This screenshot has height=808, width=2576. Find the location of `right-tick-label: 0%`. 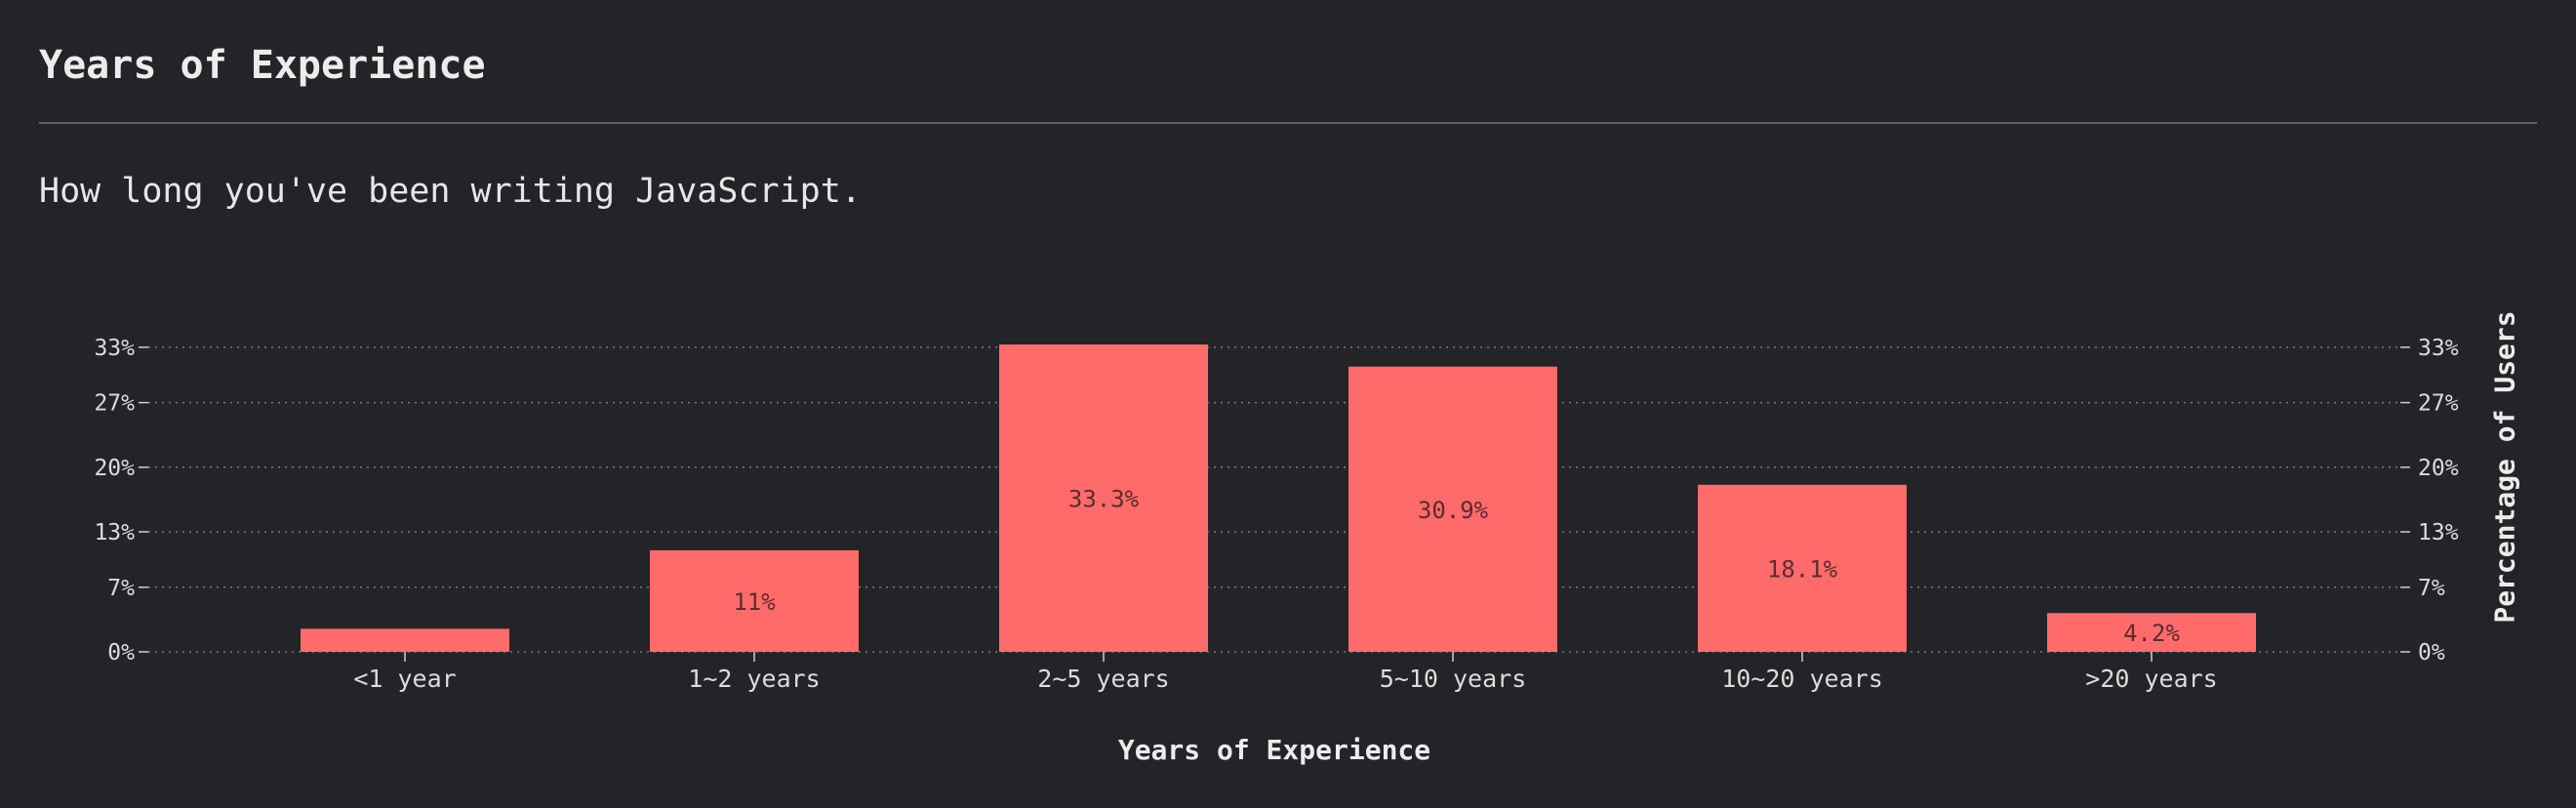

right-tick-label: 0% is located at coordinates (2431, 653).